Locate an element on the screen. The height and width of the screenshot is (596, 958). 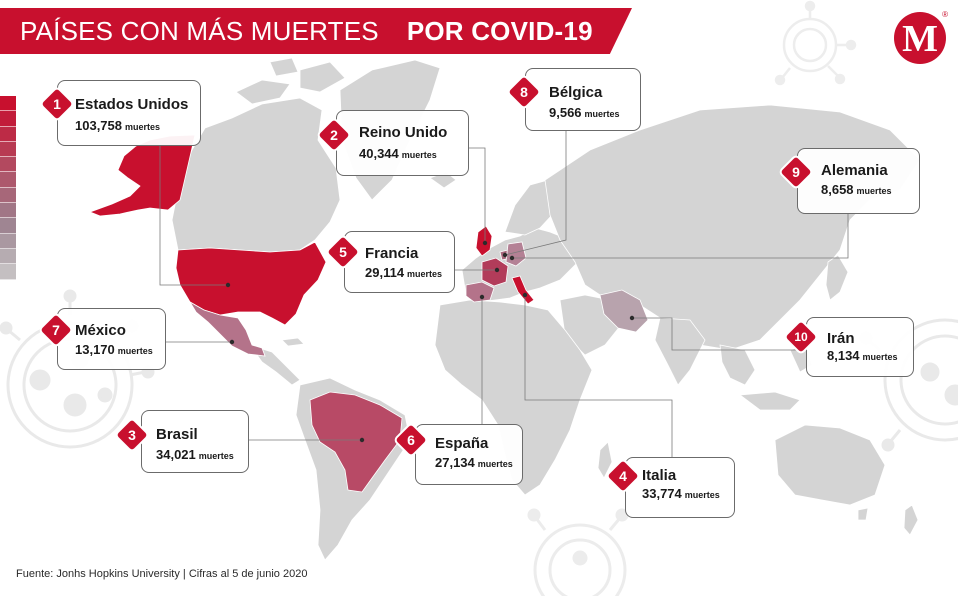
region-brazil is located at coordinates (356, 442).